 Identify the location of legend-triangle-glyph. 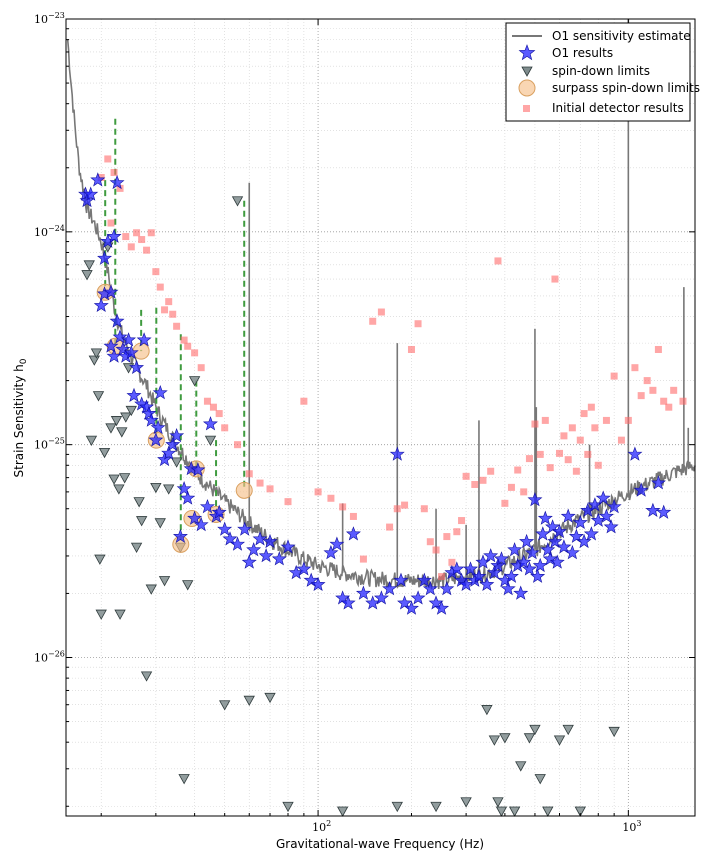
(527, 71).